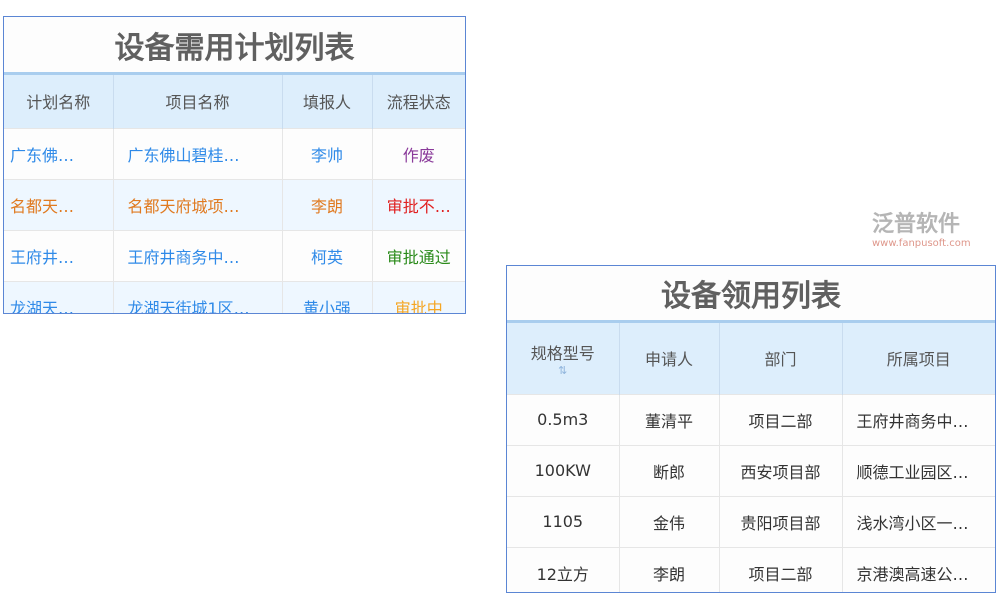  What do you see at coordinates (418, 153) in the screenshot?
I see `status-cell: 作废` at bounding box center [418, 153].